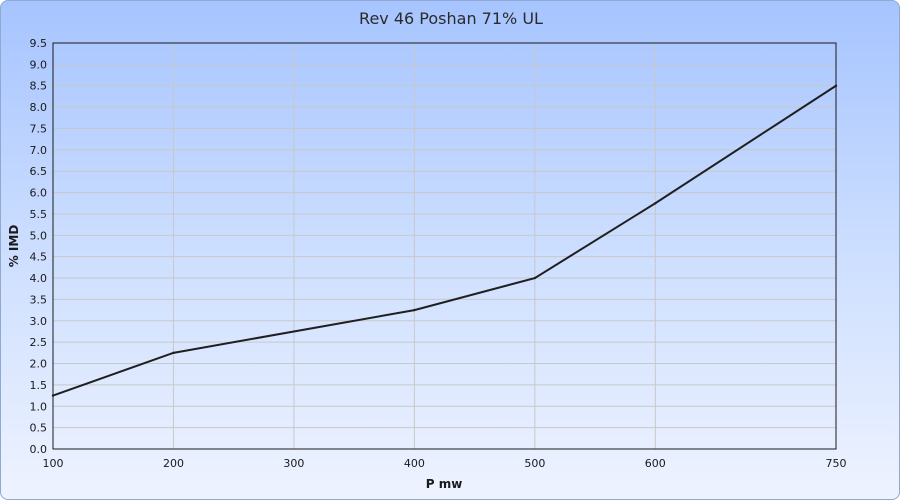 This screenshot has width=900, height=500. Describe the element at coordinates (444, 484) in the screenshot. I see `x-axis-label: P mw` at that location.